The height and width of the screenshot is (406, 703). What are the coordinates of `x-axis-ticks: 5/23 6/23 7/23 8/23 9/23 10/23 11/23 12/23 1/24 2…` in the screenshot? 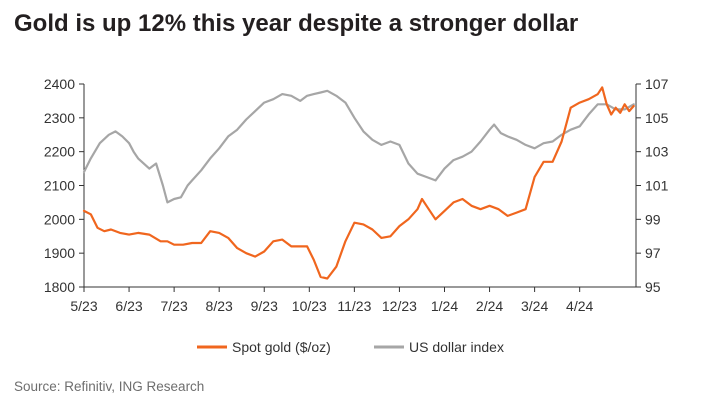 It's located at (332, 300).